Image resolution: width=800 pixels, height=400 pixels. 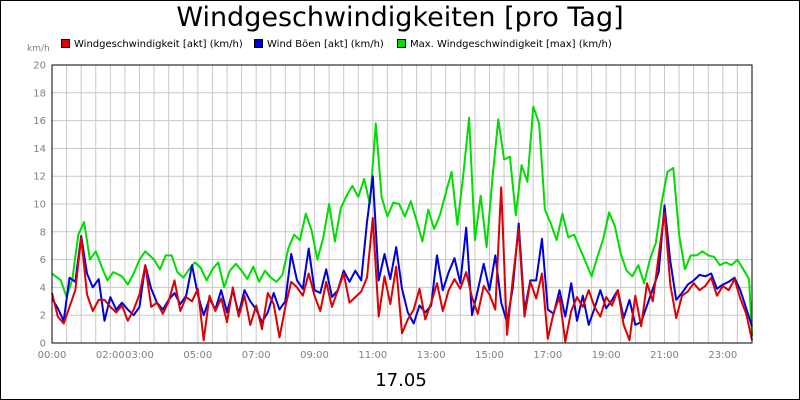 I want to click on x-tick-label: 17:00, so click(x=547, y=355).